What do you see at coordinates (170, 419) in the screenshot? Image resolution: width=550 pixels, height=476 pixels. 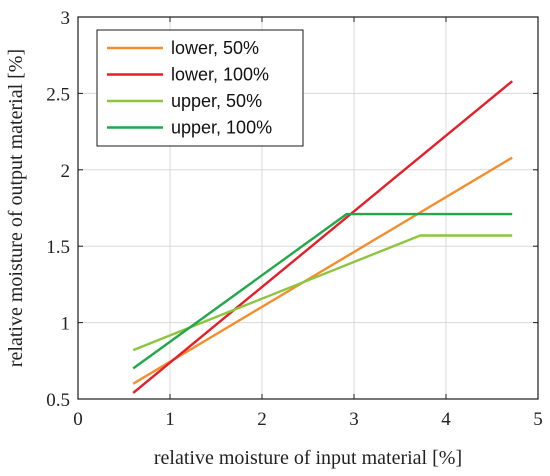 I see `x-tick-label: 1` at bounding box center [170, 419].